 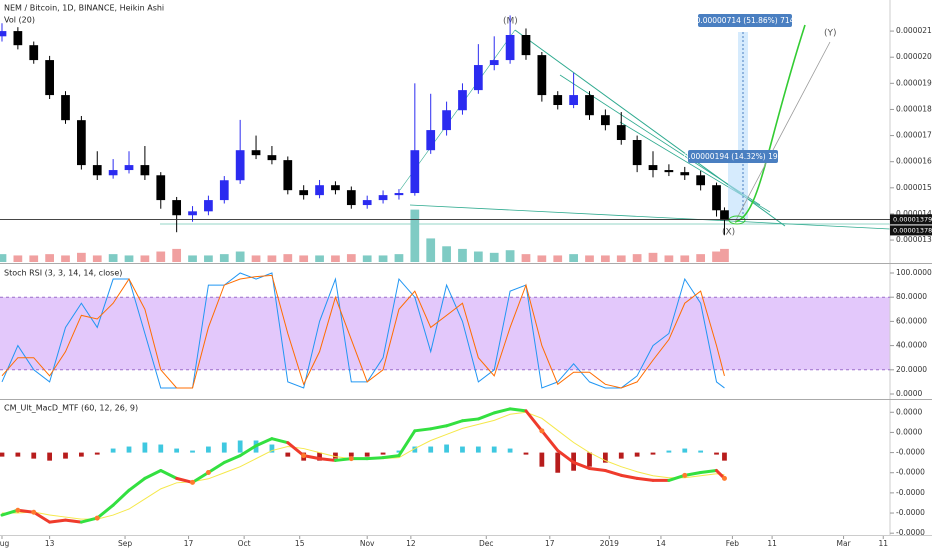 What do you see at coordinates (911, 345) in the screenshot?
I see `y-tick-label: 40.0000` at bounding box center [911, 345].